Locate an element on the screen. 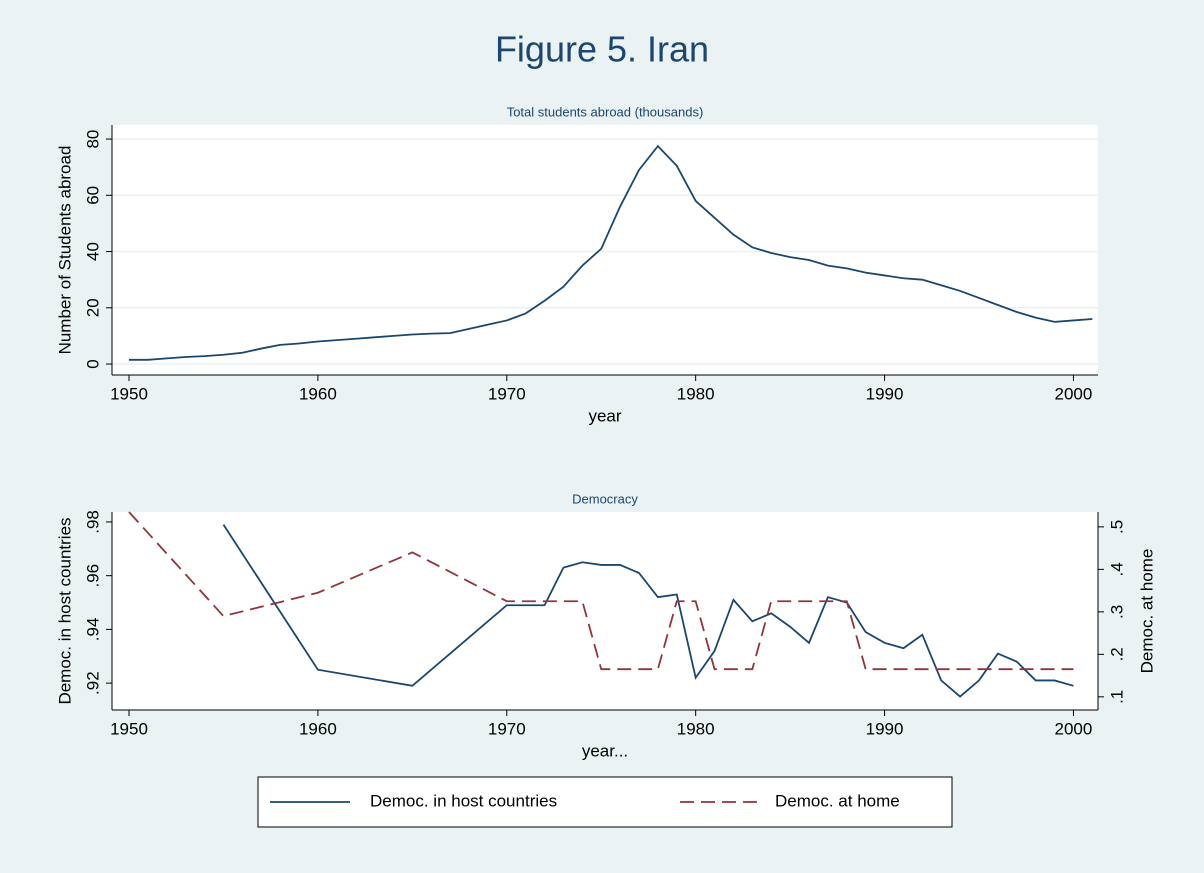 Image resolution: width=1204 pixels, height=873 pixels. y-tick-label: .98 is located at coordinates (92, 522).